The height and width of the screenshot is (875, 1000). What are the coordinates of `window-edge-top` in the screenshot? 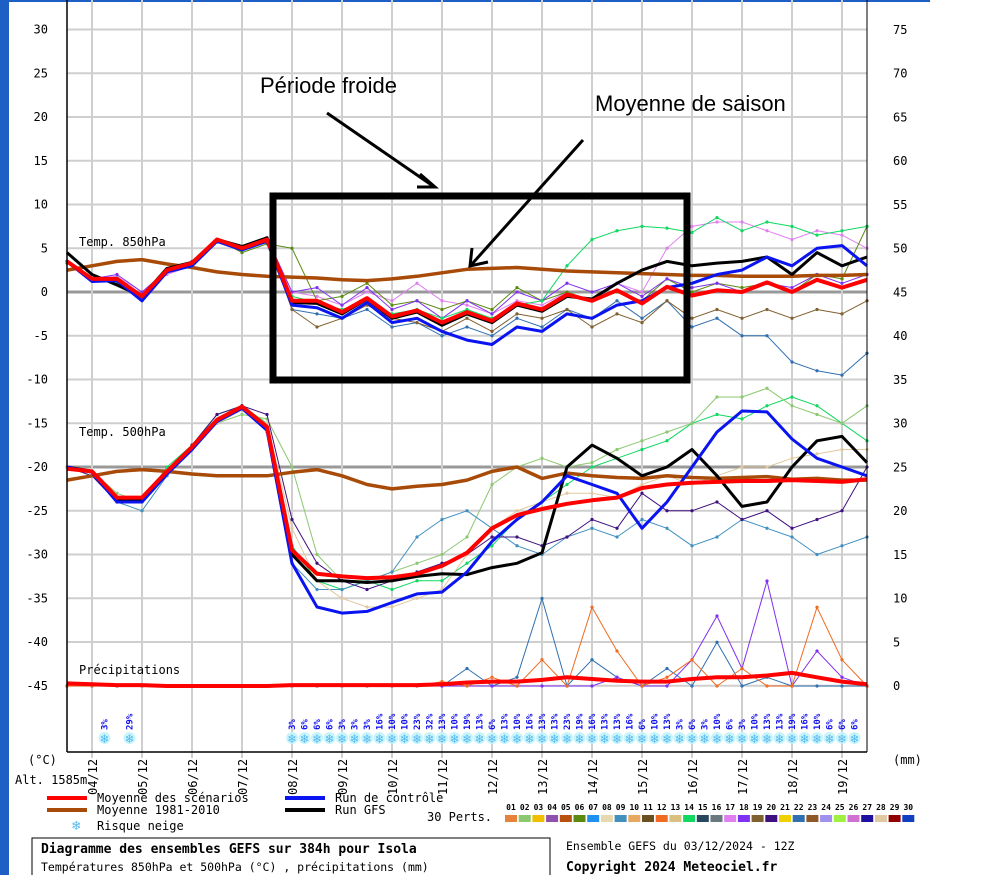 It's located at (465, 1).